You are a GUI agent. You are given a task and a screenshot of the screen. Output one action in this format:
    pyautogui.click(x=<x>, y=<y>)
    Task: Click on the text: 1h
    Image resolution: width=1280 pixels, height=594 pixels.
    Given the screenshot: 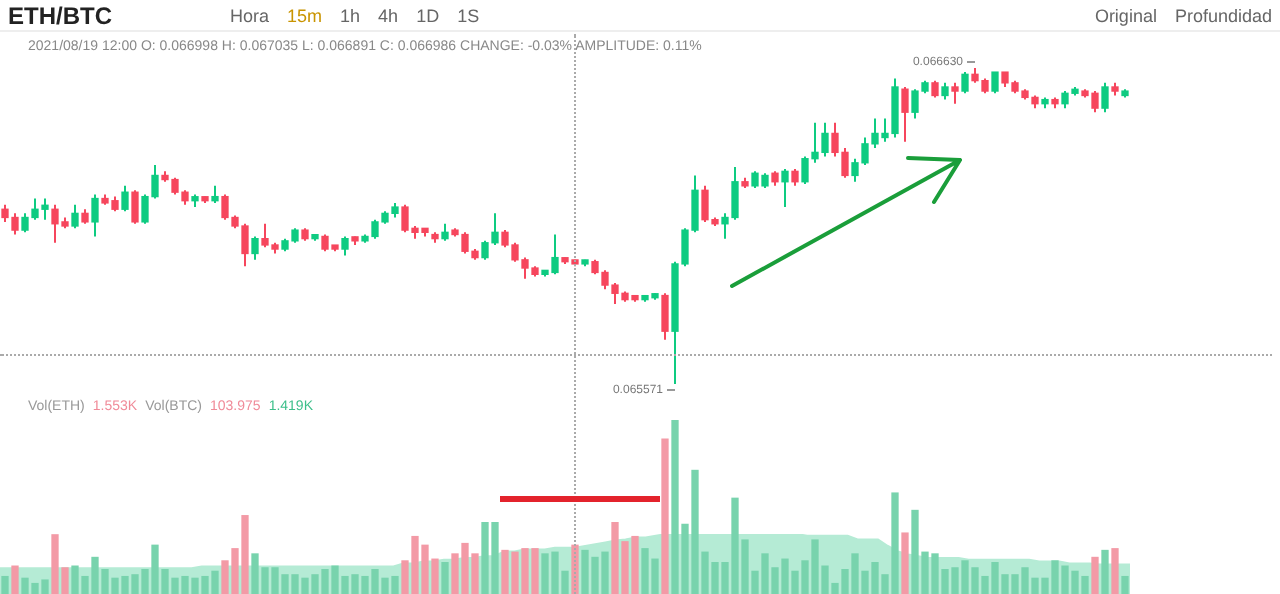 What is the action you would take?
    pyautogui.click(x=350, y=15)
    